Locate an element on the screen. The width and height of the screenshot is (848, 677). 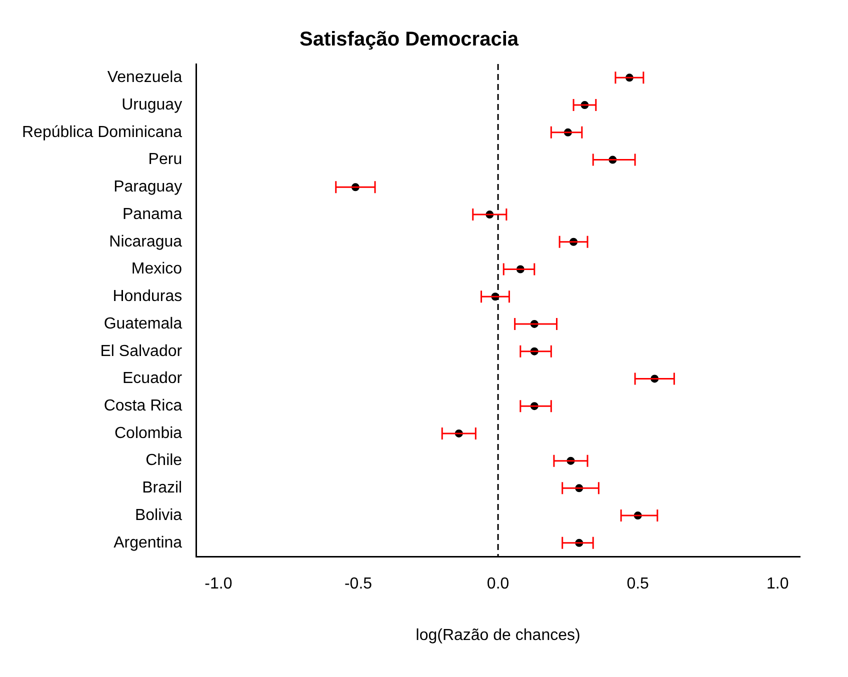
y-tick-label: Colombia is located at coordinates (148, 433).